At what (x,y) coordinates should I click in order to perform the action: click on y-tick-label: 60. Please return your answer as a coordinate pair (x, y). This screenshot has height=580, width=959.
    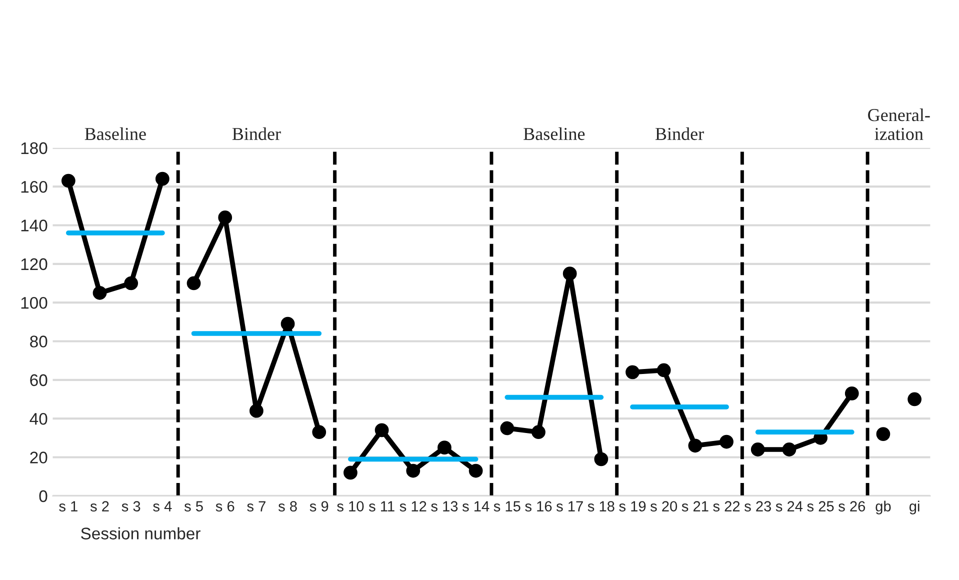
    Looking at the image, I should click on (39, 380).